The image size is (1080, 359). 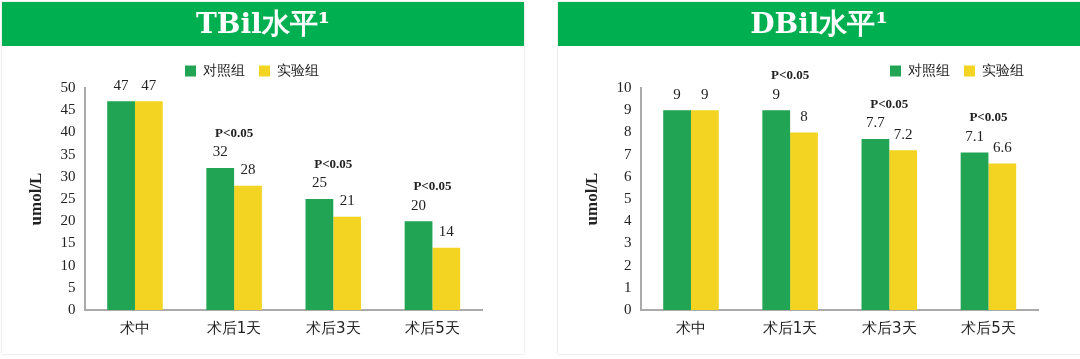 I want to click on data-label: 8, so click(x=804, y=115).